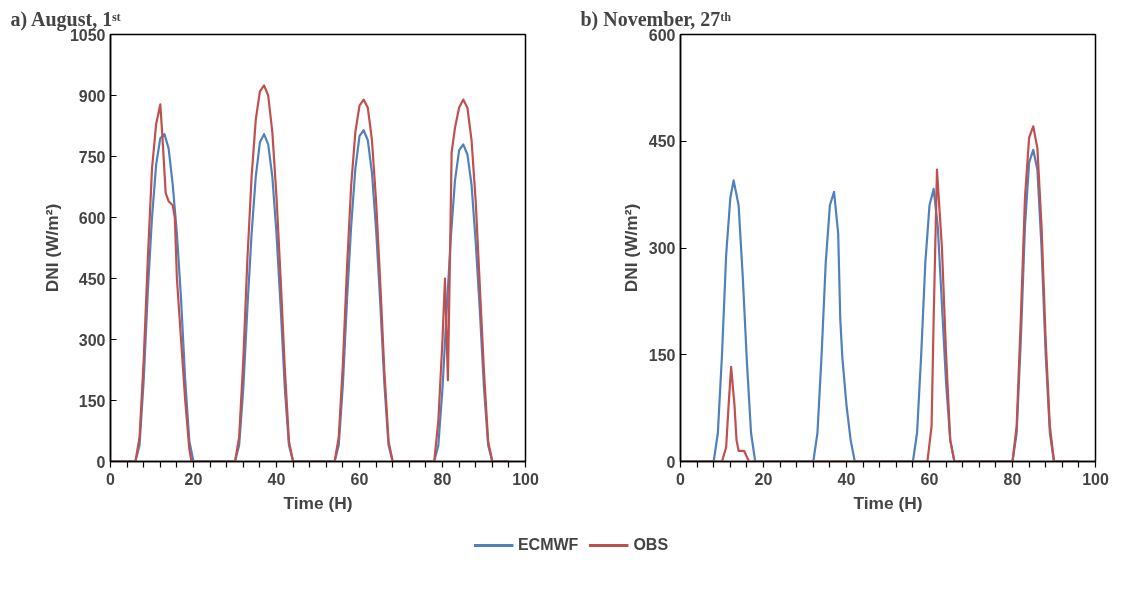 The width and height of the screenshot is (1141, 598). I want to click on legend-label: OBS, so click(651, 545).